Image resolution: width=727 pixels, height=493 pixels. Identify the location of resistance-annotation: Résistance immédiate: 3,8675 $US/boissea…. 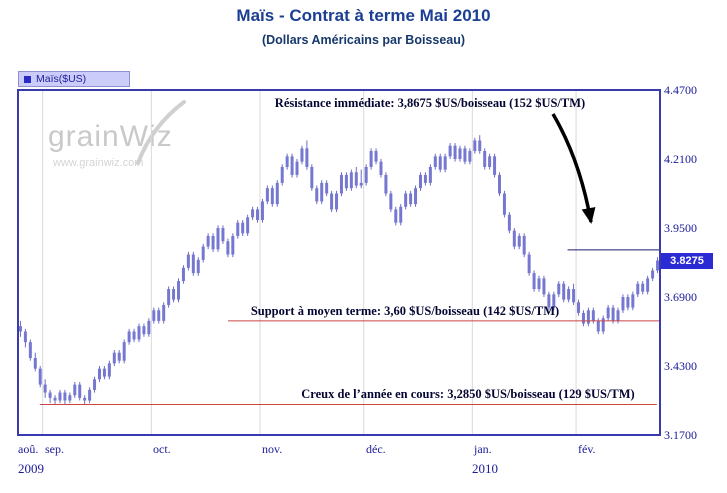
(430, 103).